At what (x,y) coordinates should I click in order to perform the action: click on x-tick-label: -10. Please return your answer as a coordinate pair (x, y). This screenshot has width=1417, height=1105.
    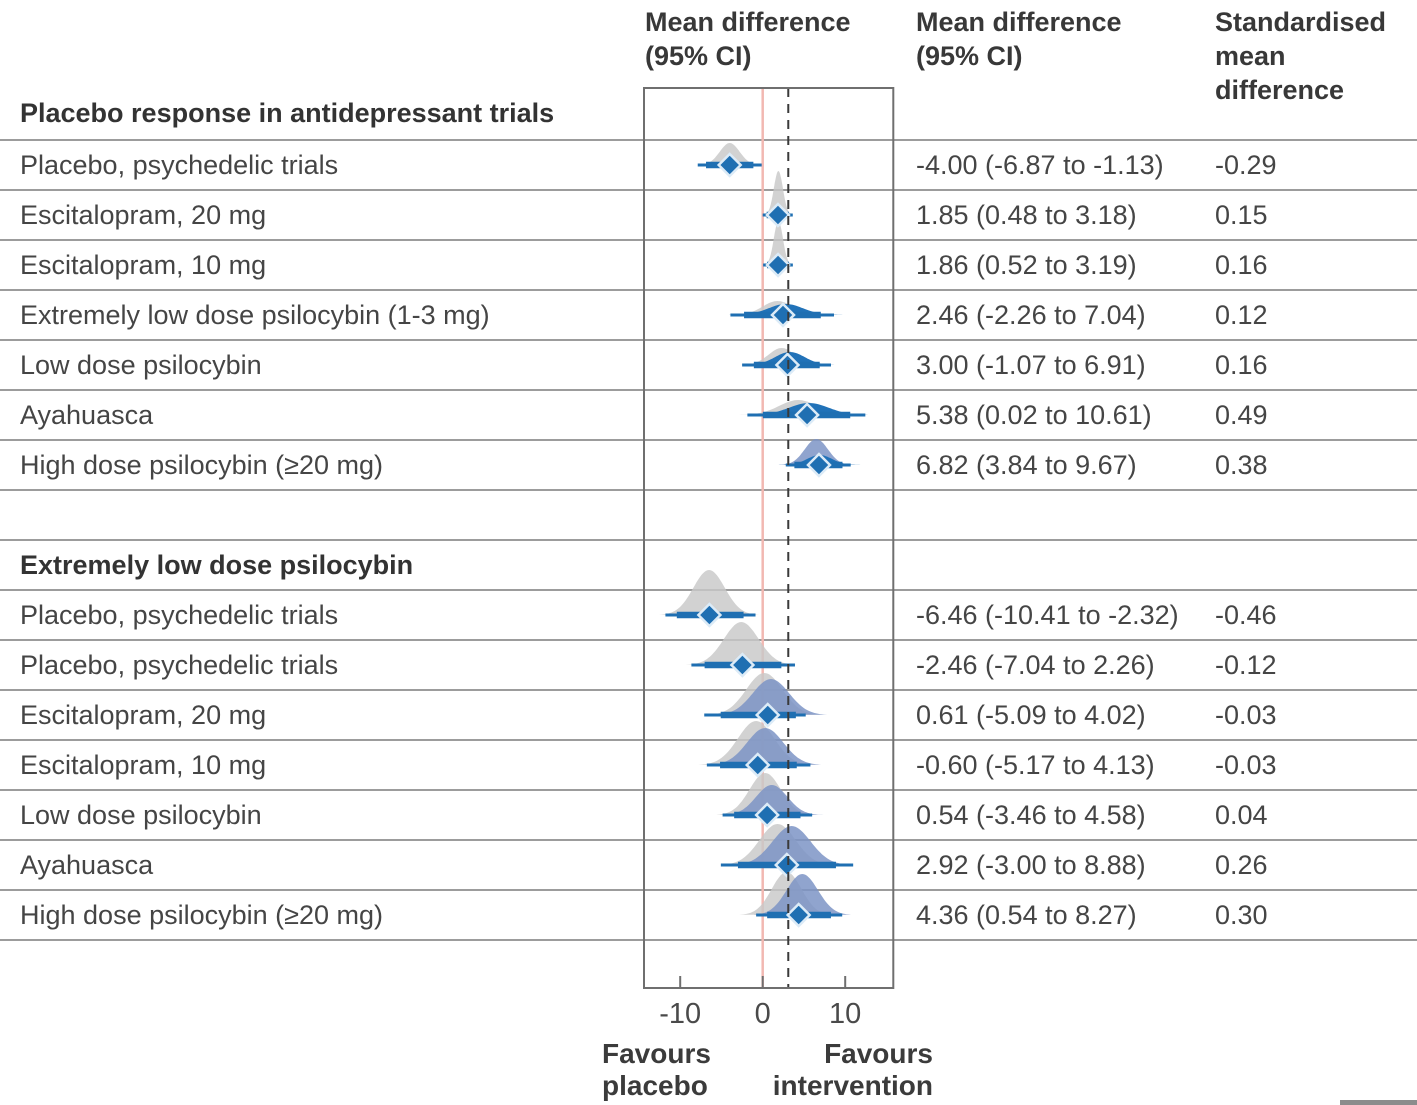
    Looking at the image, I should click on (680, 1014).